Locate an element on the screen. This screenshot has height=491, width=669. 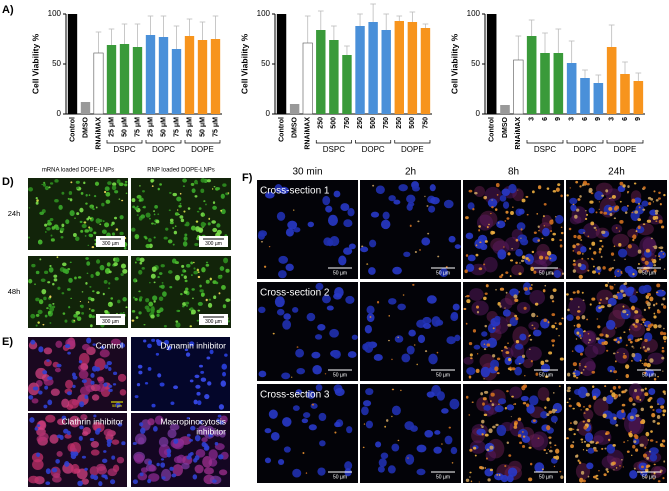
row-label: Cross-section 3 is located at coordinates (295, 395).